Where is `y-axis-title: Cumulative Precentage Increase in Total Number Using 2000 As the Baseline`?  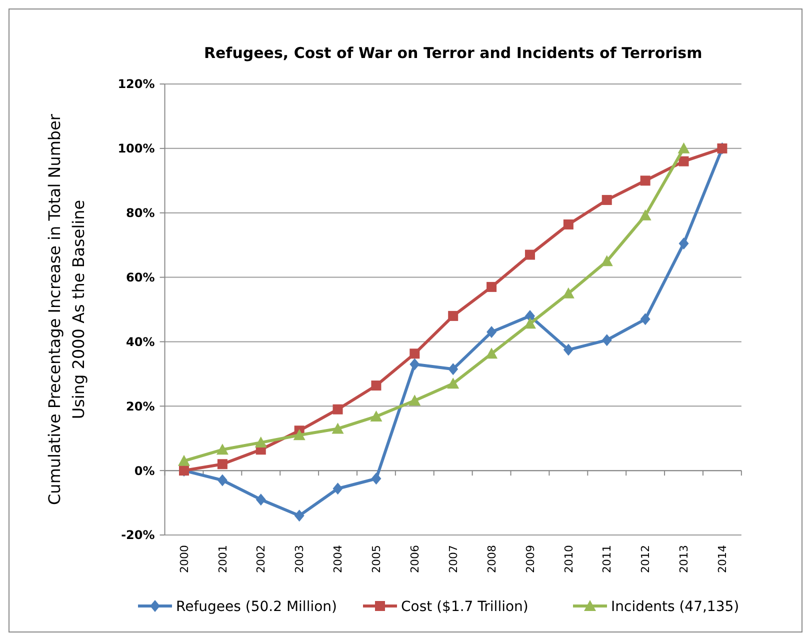
y-axis-title: Cumulative Precentage Increase in Total Number Using 2000 As the Baseline is located at coordinates (66, 309).